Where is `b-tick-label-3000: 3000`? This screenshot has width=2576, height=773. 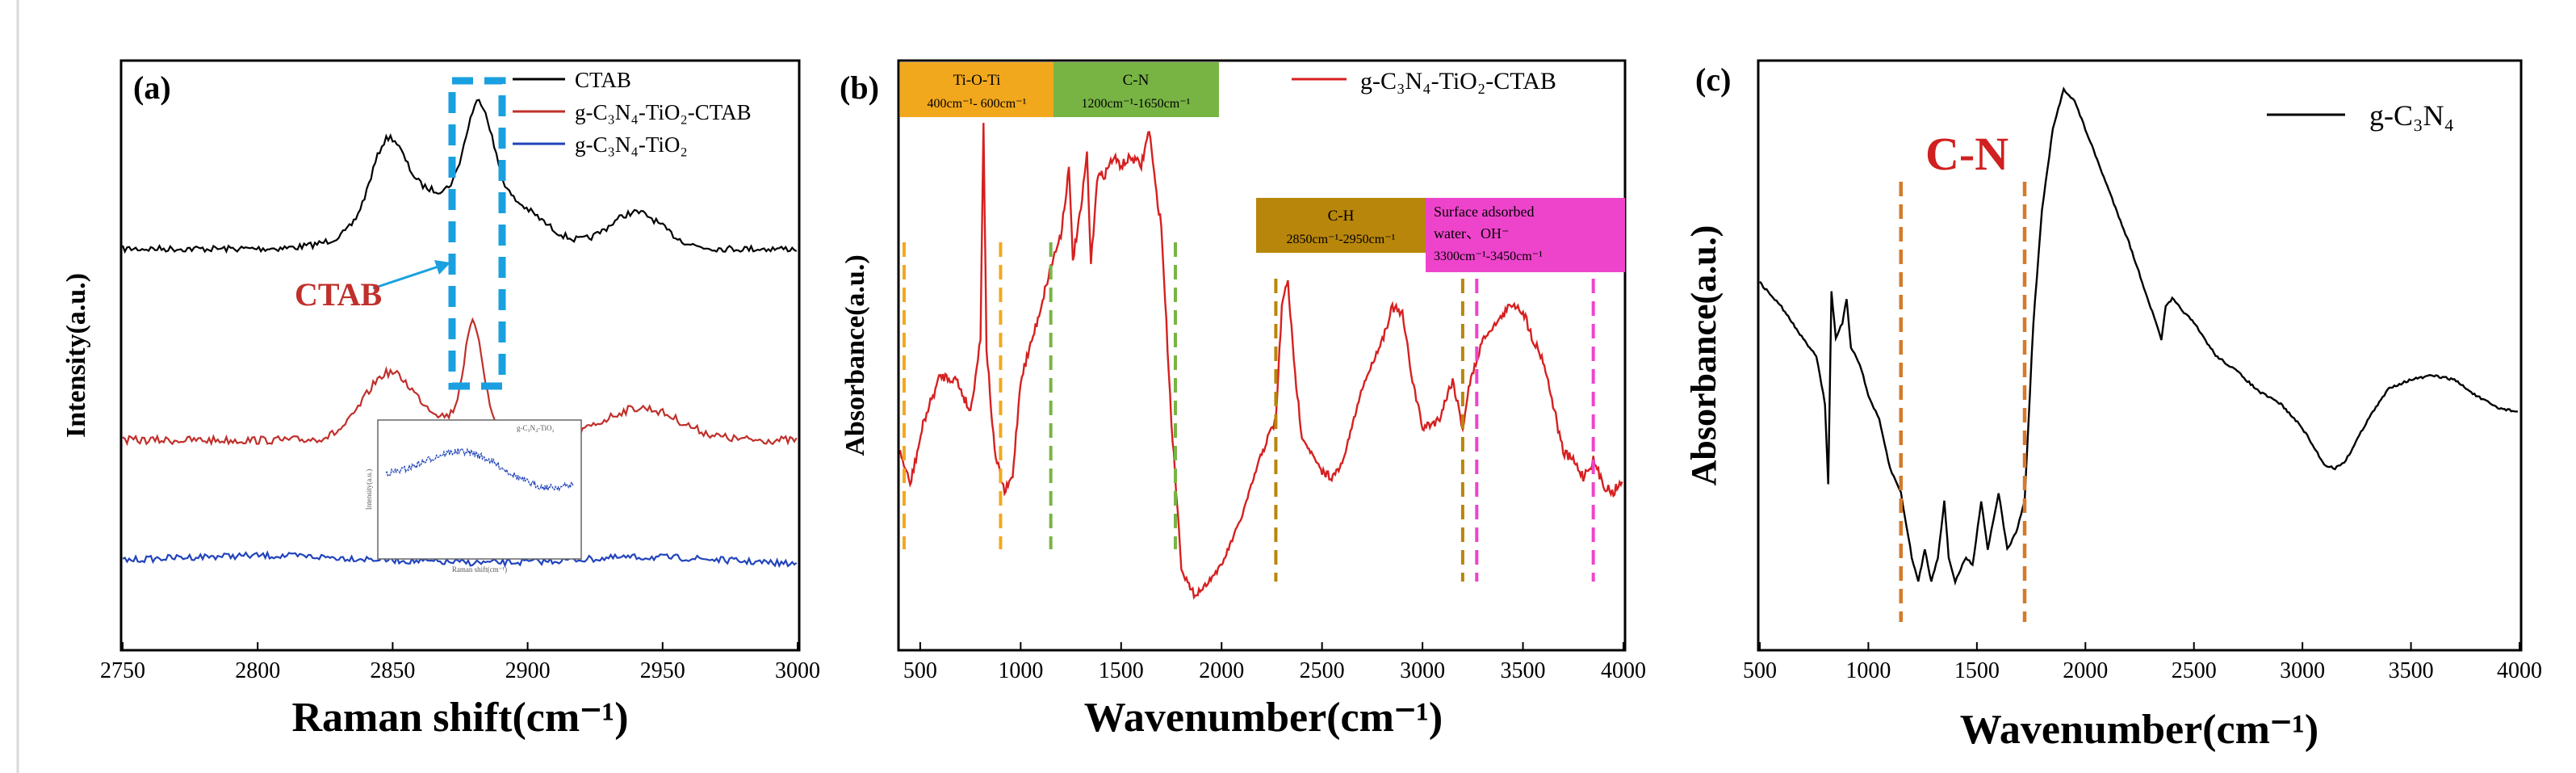 b-tick-label-3000: 3000 is located at coordinates (1422, 670).